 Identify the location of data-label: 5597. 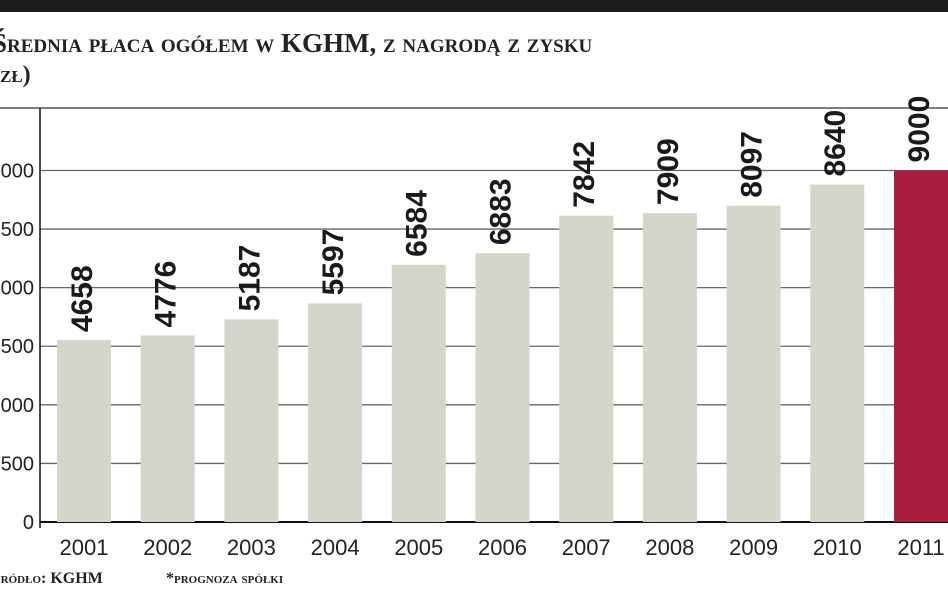
(333, 262).